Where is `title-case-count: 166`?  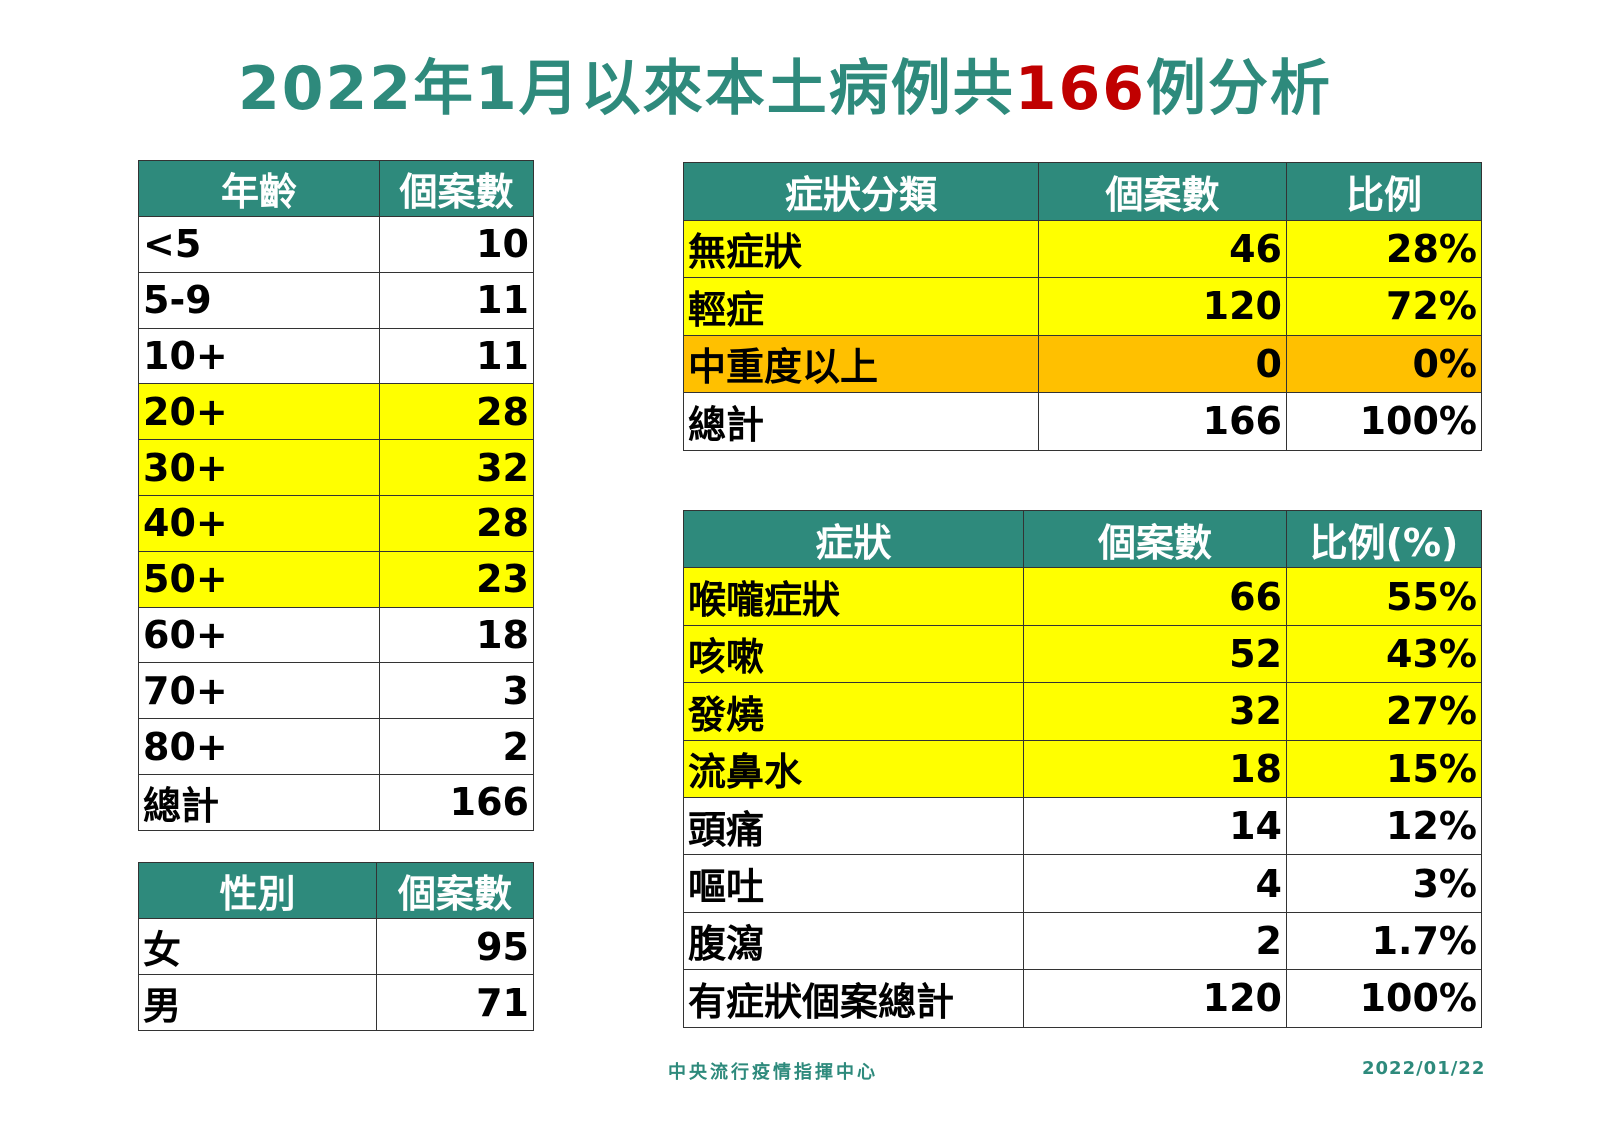
title-case-count: 166 is located at coordinates (1080, 89).